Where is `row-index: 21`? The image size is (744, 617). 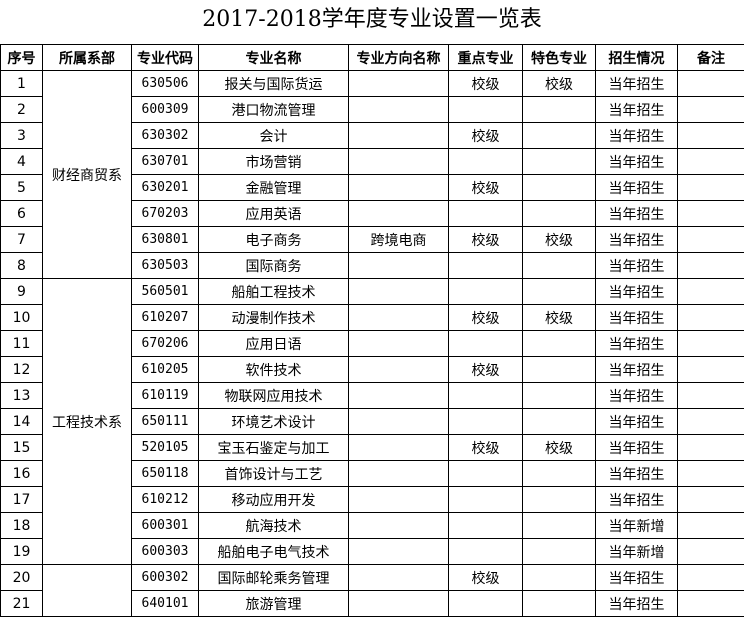
row-index: 21 is located at coordinates (21, 603).